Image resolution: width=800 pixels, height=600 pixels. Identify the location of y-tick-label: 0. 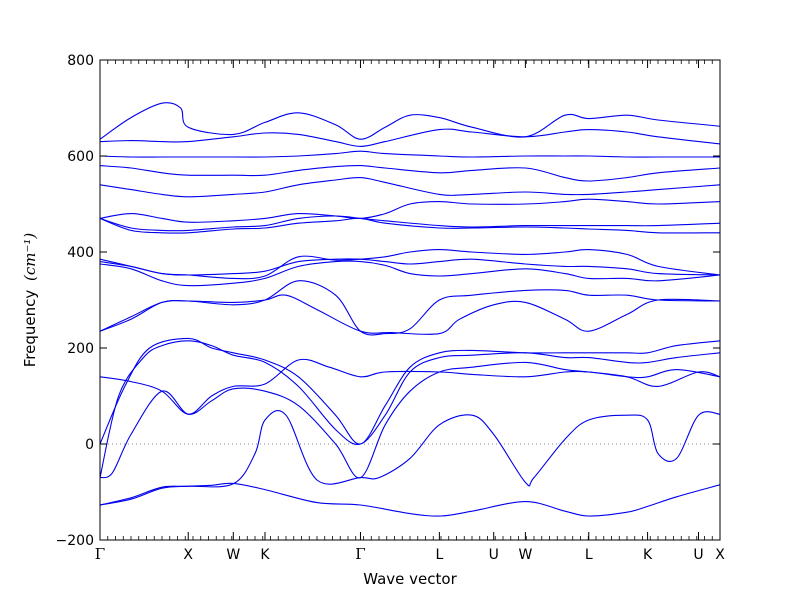
(89, 445).